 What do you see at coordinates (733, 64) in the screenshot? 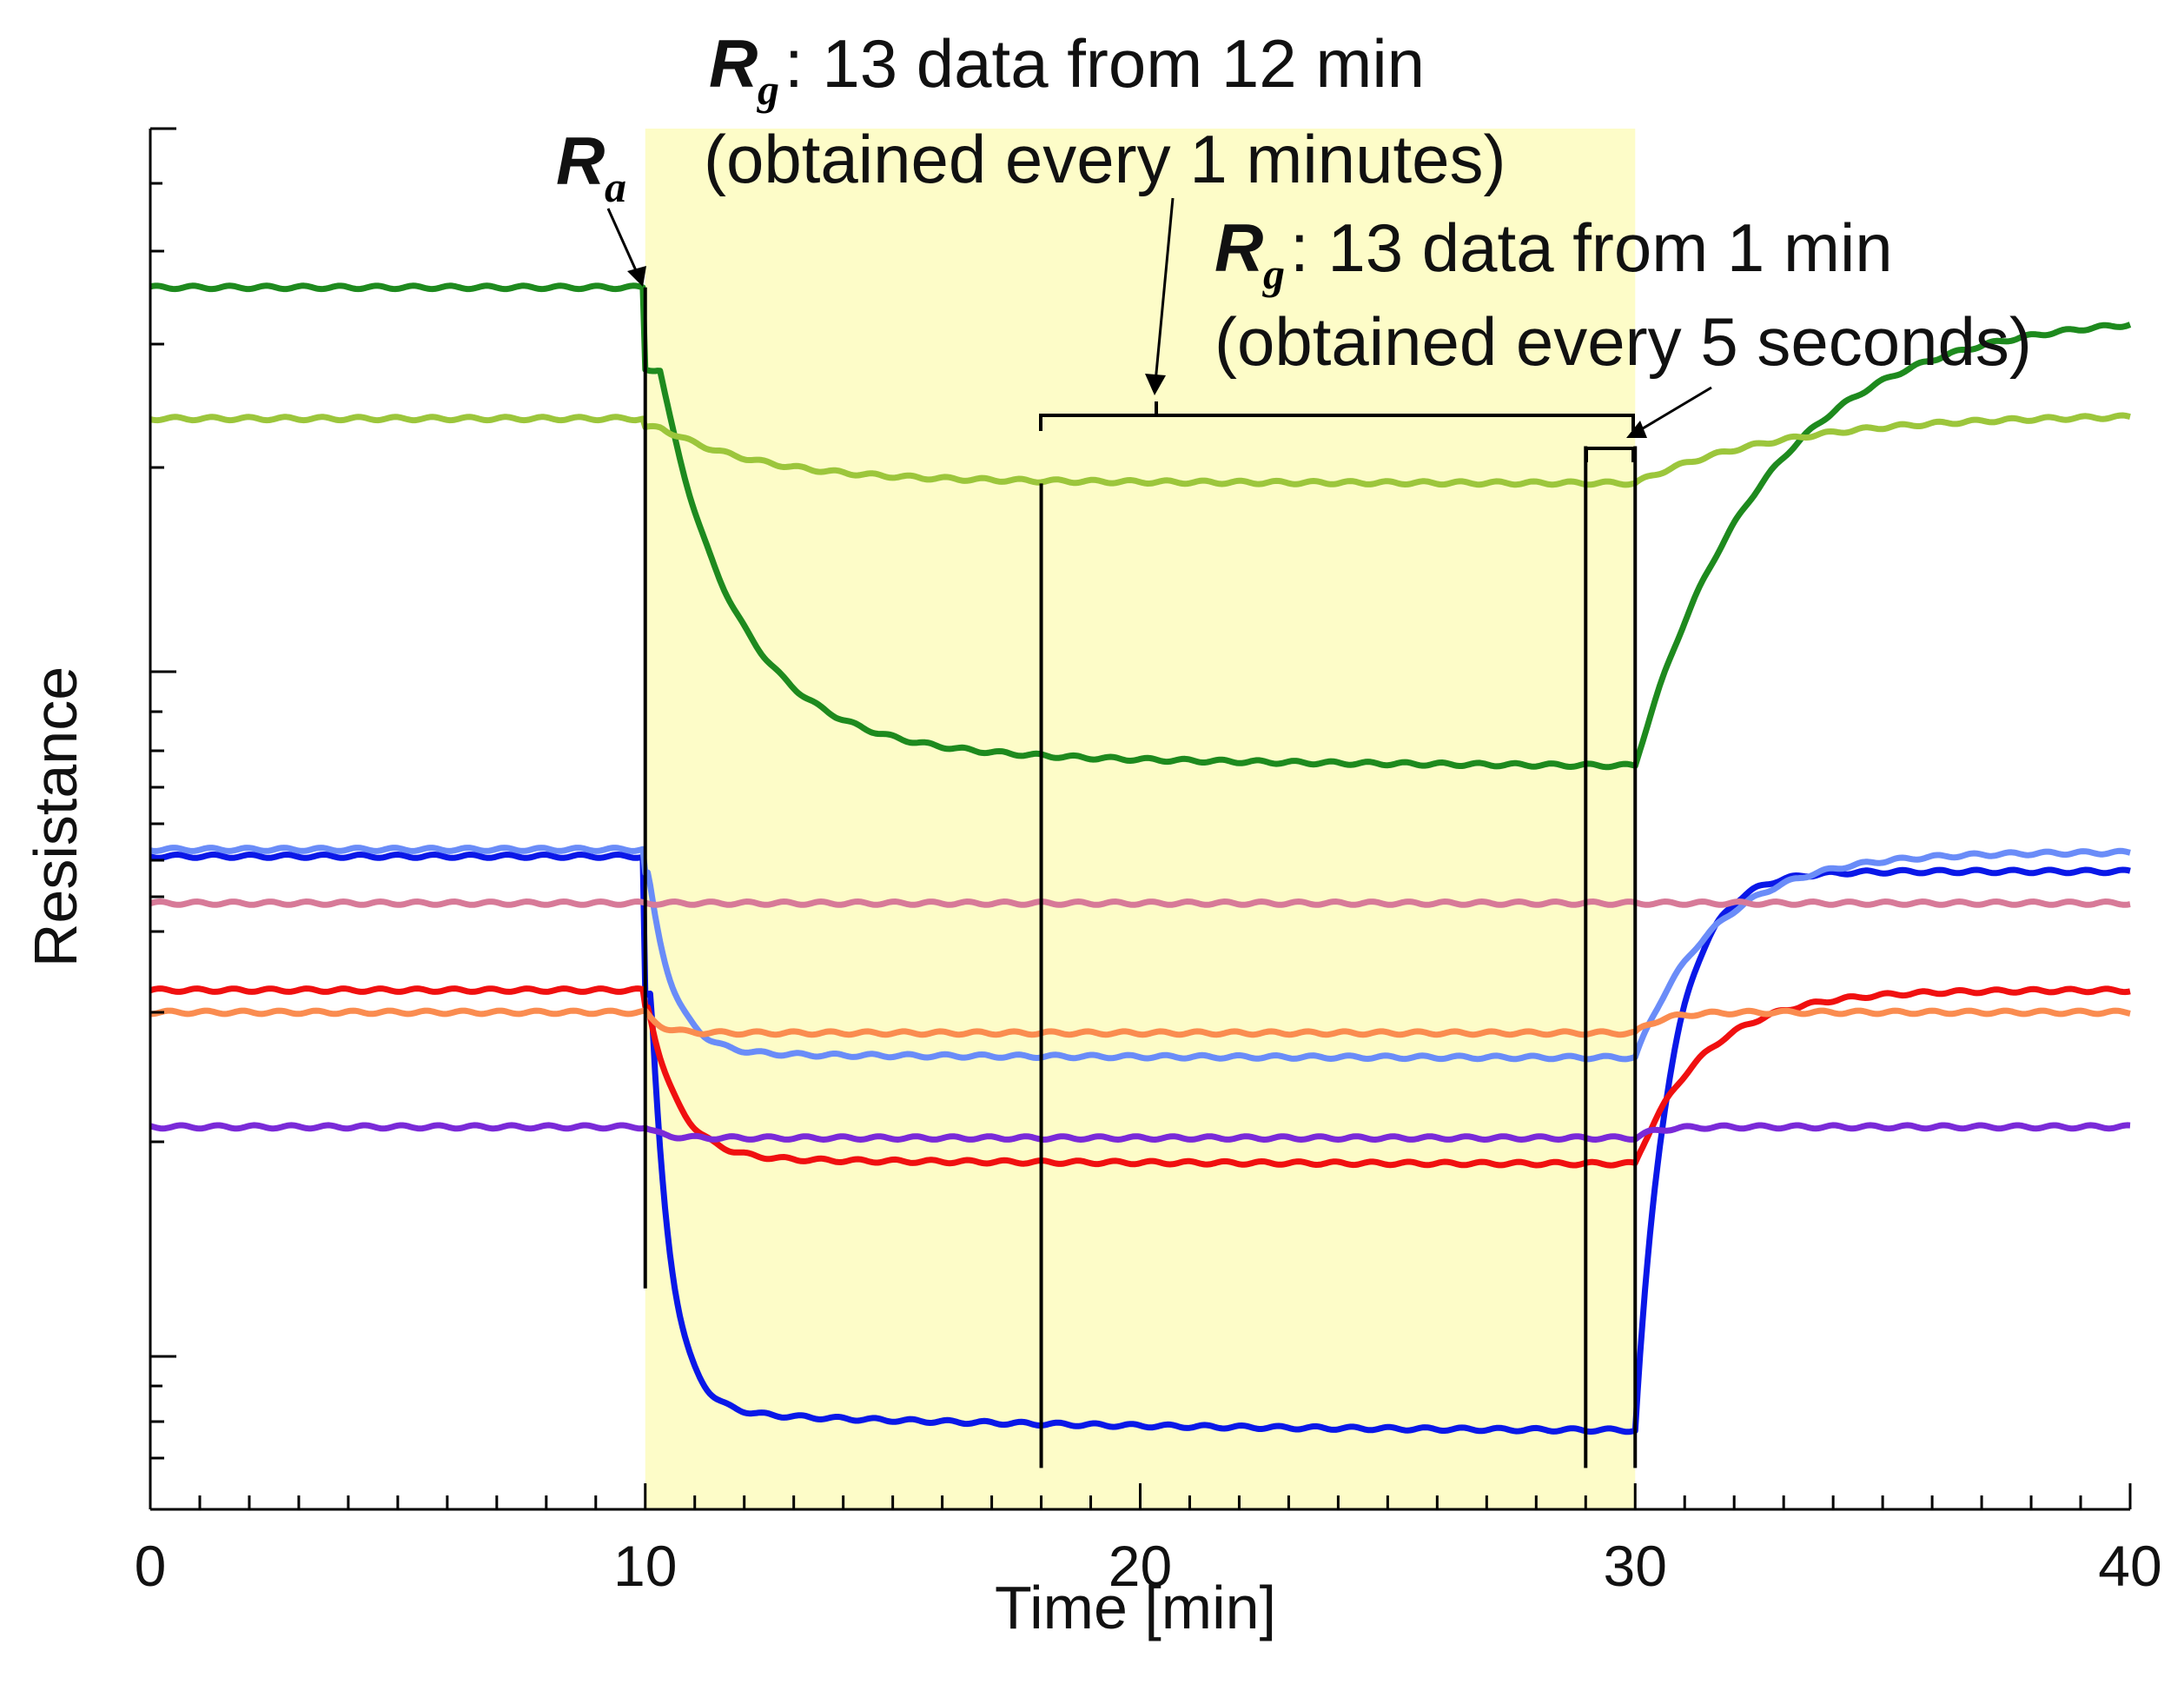
I see `rg12-symbol: R` at bounding box center [733, 64].